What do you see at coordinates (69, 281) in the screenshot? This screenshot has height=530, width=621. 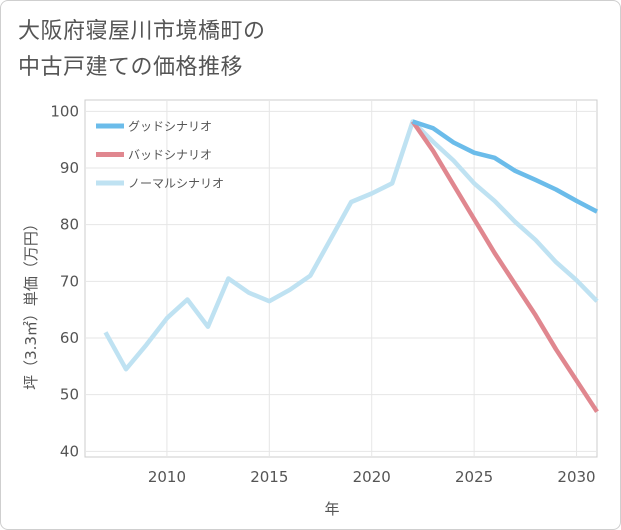 I see `y-tick-label: 70` at bounding box center [69, 281].